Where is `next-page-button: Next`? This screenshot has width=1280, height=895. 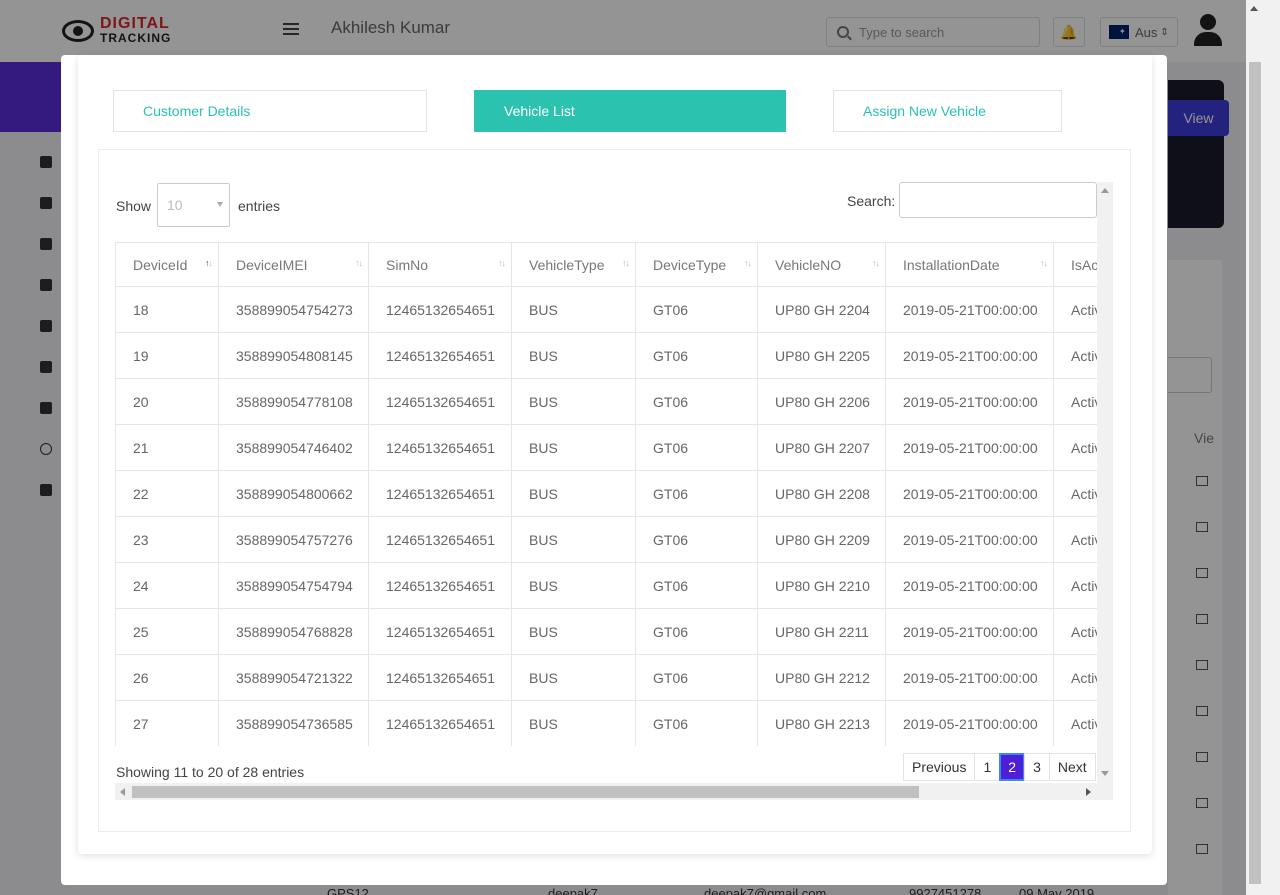 next-page-button: Next is located at coordinates (1072, 767).